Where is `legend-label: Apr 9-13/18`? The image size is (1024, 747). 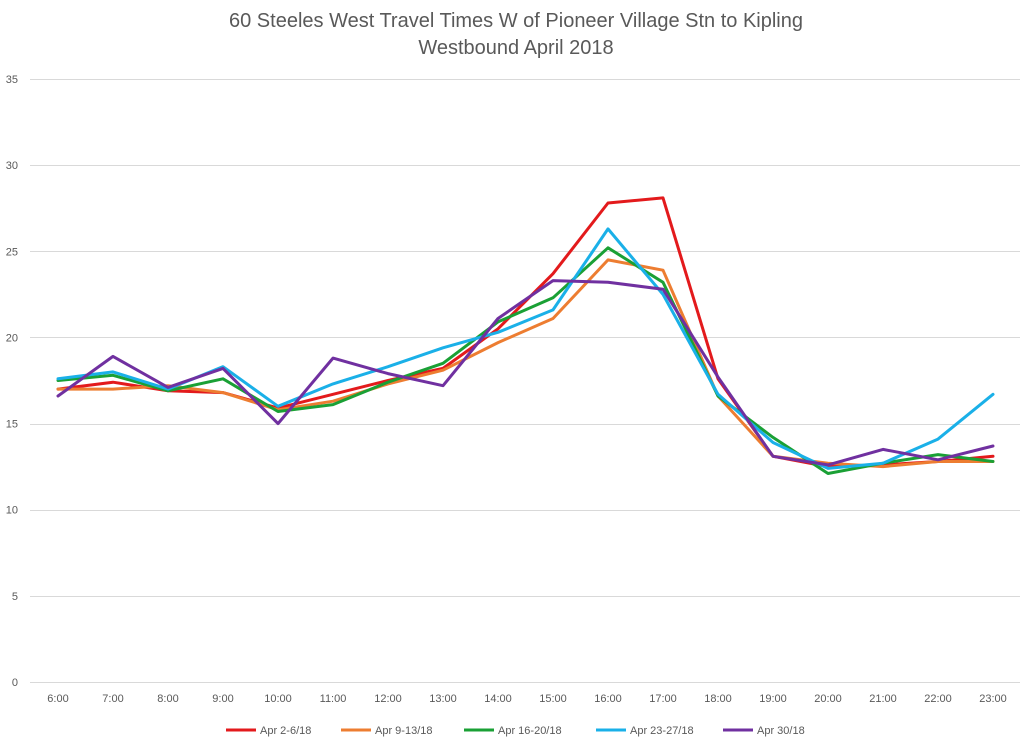
legend-label: Apr 9-13/18 is located at coordinates (403, 731).